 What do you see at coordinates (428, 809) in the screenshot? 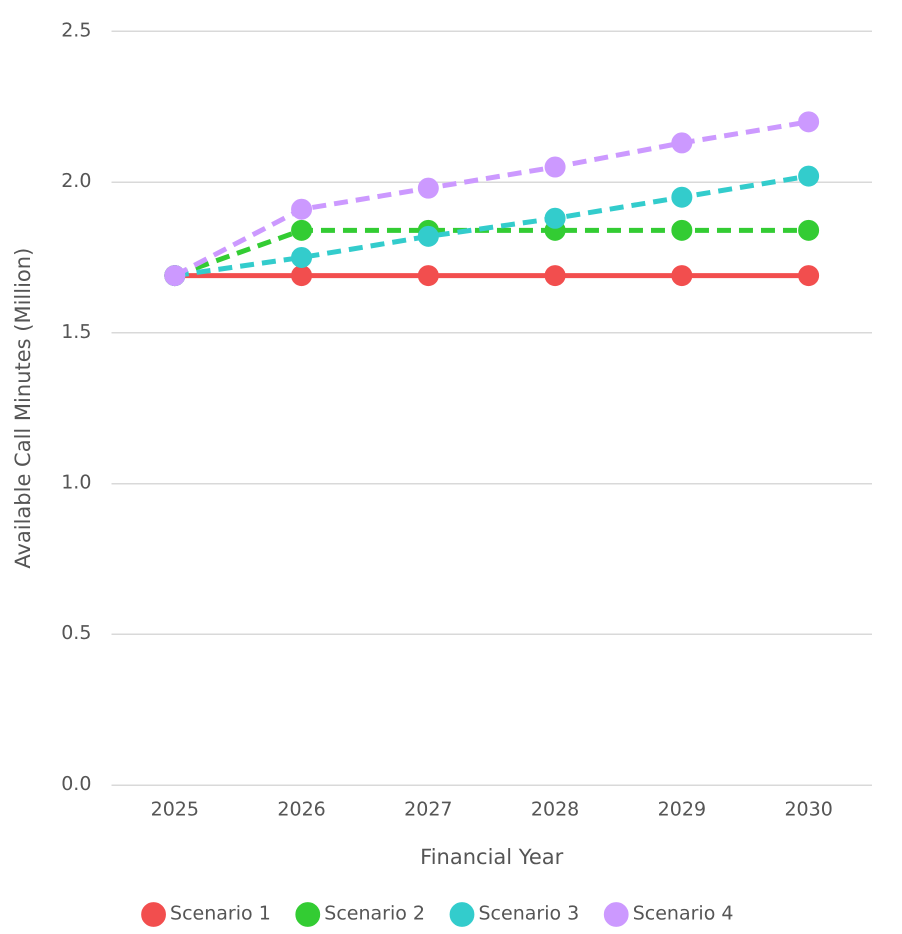
I see `x-tick-label: 2027` at bounding box center [428, 809].